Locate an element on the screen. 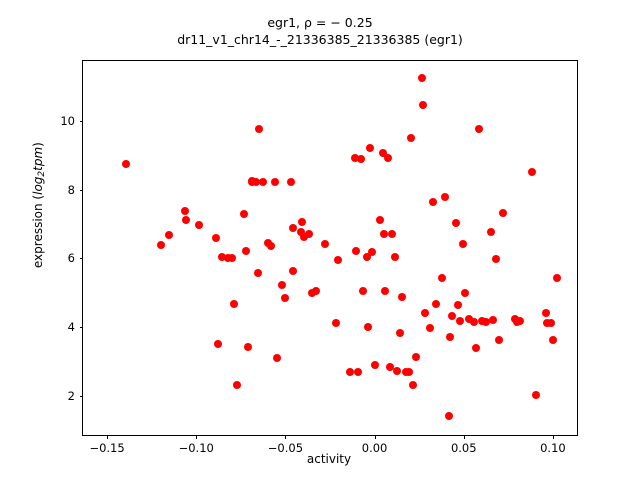  y-axis-tick-label: 4 is located at coordinates (71, 326).